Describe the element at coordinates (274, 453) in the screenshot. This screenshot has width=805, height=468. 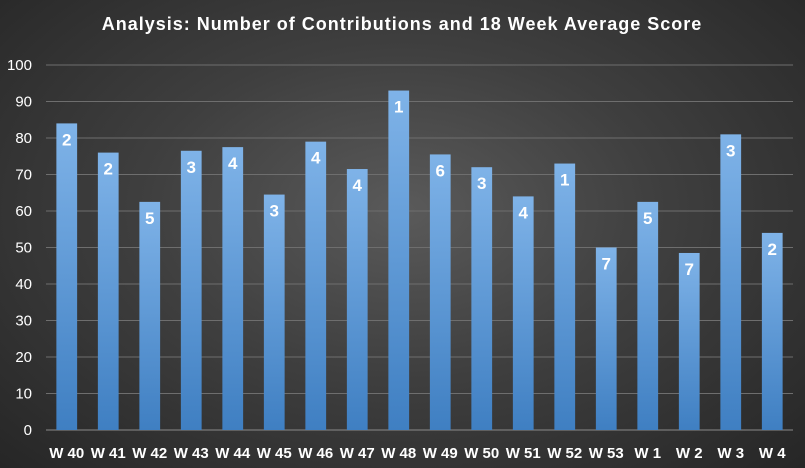
I see `x-category-label: W 45` at that location.